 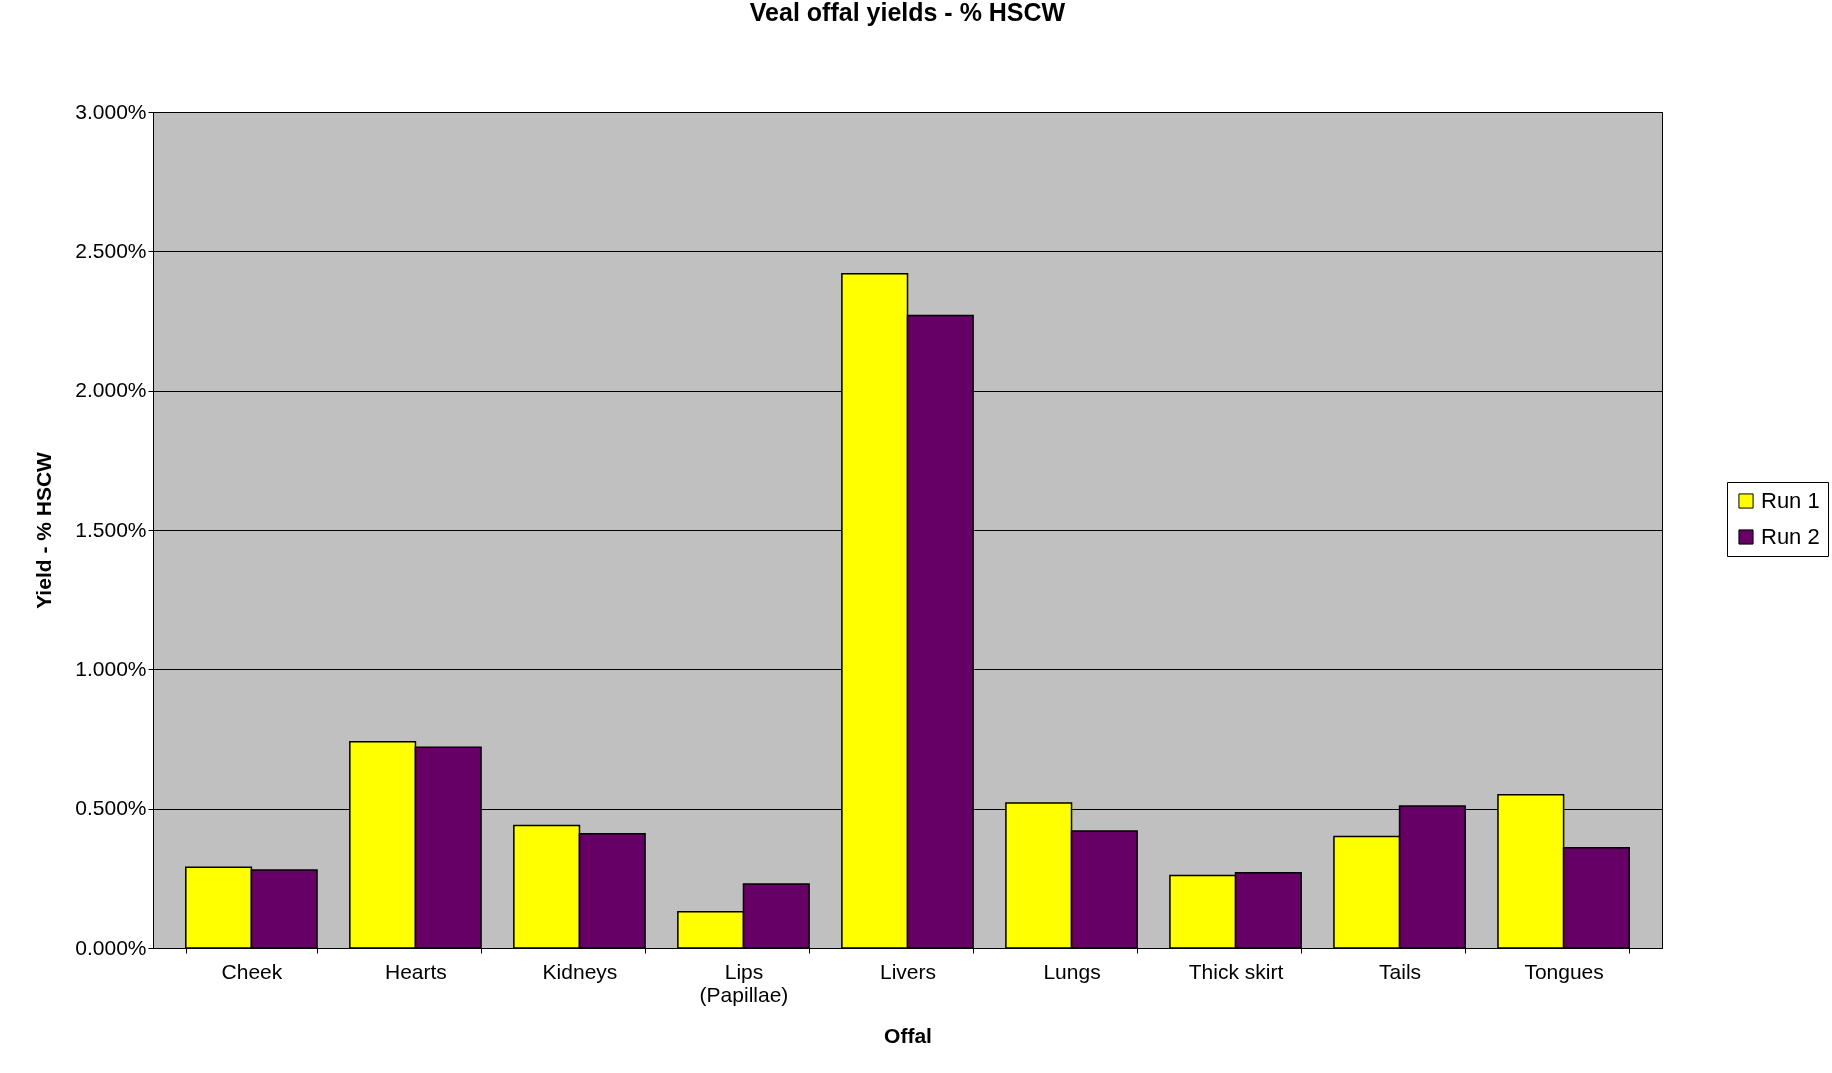 I want to click on y-tick-label: 1.500%, so click(x=111, y=529).